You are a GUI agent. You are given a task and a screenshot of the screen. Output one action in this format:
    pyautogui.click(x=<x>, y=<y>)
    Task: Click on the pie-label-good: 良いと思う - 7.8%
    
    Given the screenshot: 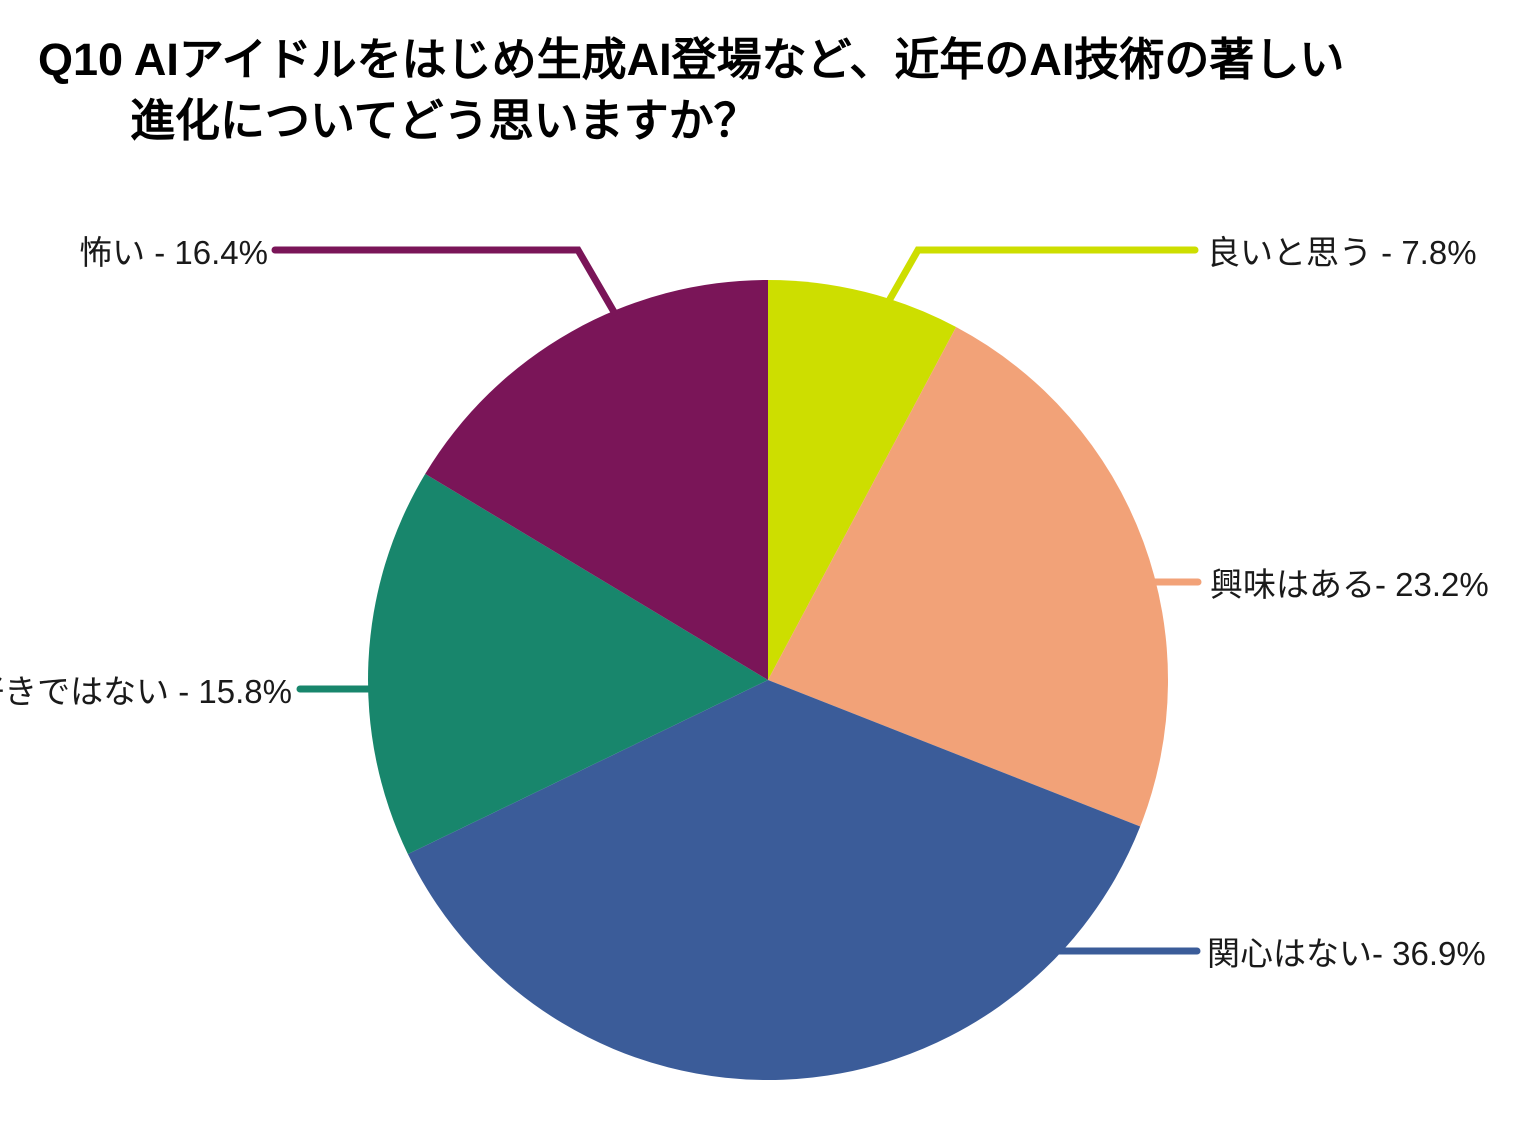 What is the action you would take?
    pyautogui.click(x=1342, y=252)
    